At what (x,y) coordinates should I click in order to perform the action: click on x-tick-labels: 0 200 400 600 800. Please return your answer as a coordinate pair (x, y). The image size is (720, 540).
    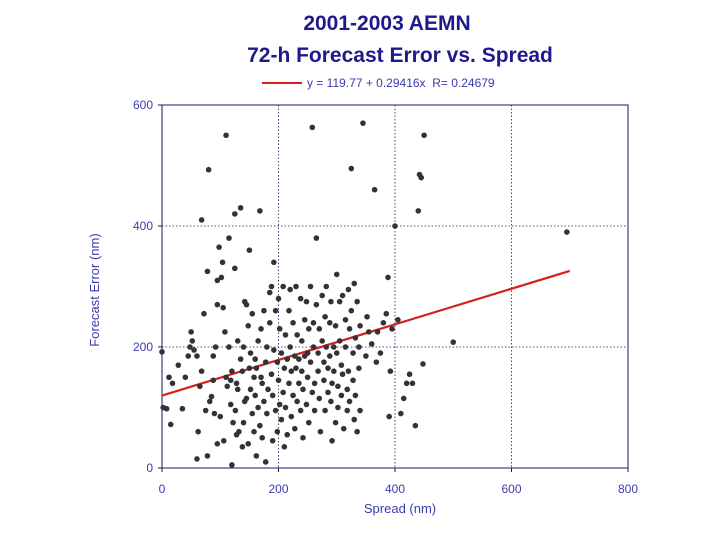
    Looking at the image, I should click on (398, 482).